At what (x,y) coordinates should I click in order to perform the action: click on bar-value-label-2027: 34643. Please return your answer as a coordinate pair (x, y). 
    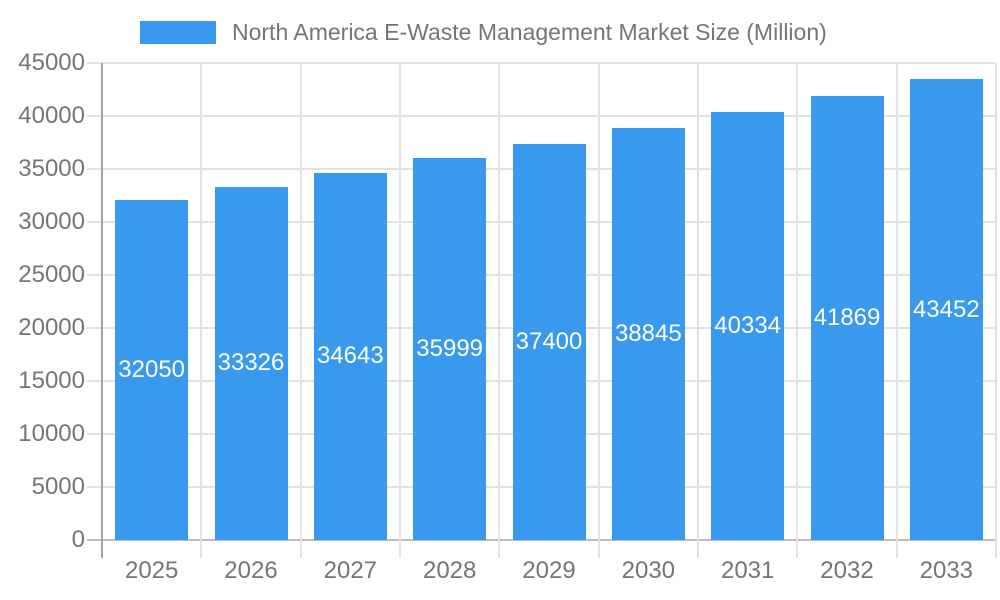
    Looking at the image, I should click on (350, 356).